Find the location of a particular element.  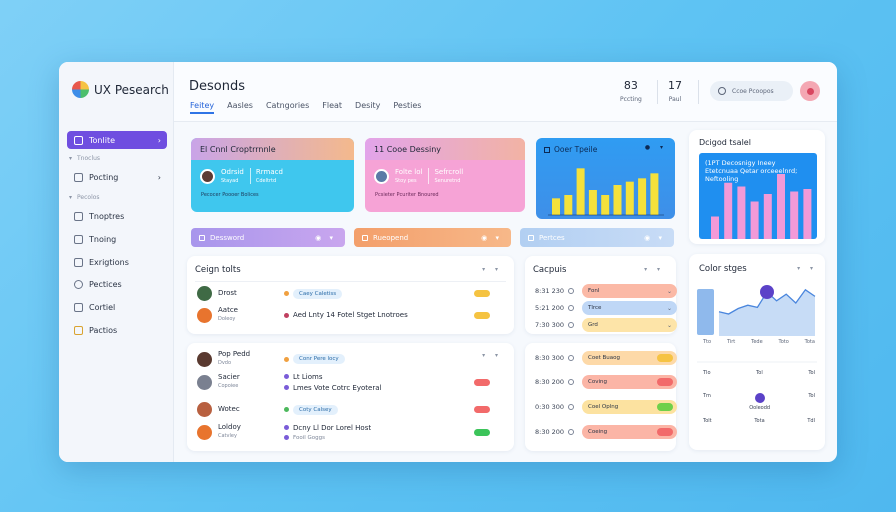

sidebar-item-active: Tonlite › is located at coordinates (117, 140).